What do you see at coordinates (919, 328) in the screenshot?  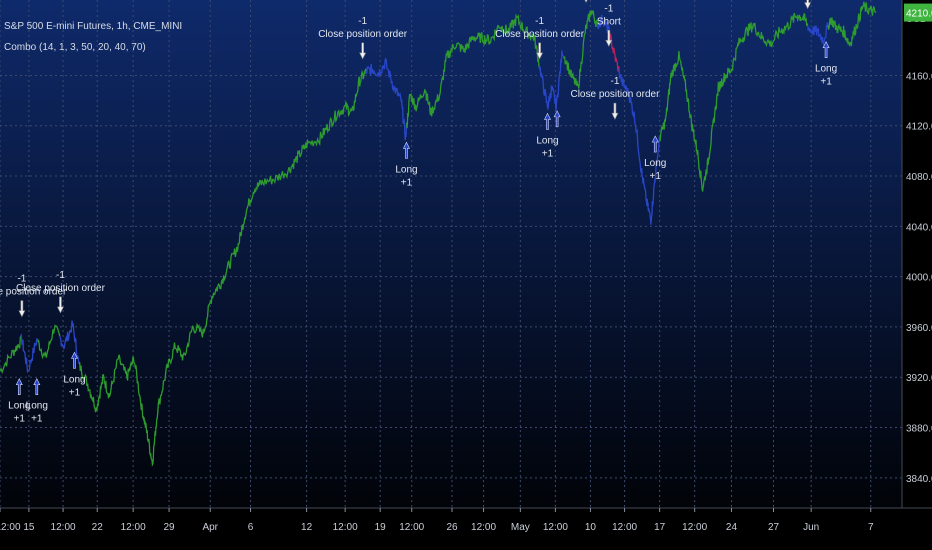 I see `y-tick-label: 3960.00` at bounding box center [919, 328].